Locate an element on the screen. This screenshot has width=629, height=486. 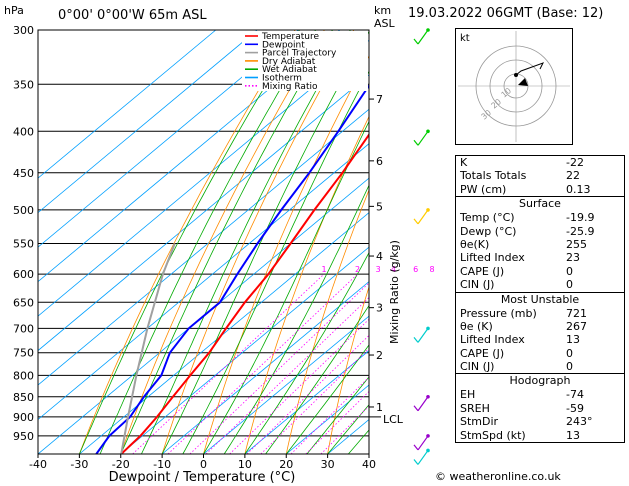
temp-tick-2: -20 is located at coordinates (121, 464).